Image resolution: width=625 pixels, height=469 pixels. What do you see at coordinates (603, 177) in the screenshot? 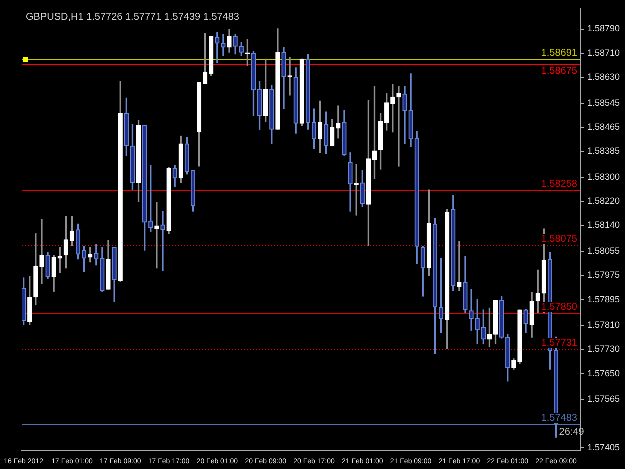
I see `y-tick-label: 1.58300` at bounding box center [603, 177].